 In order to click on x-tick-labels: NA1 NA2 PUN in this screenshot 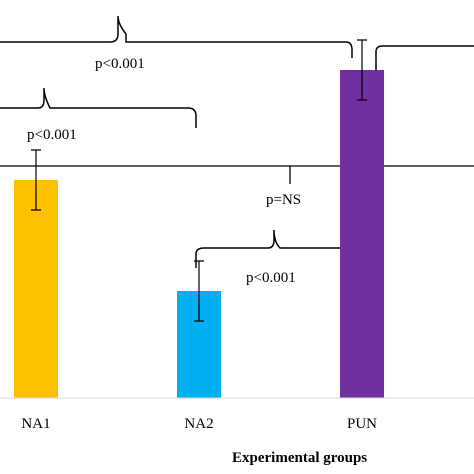, I will do `click(199, 424)`.